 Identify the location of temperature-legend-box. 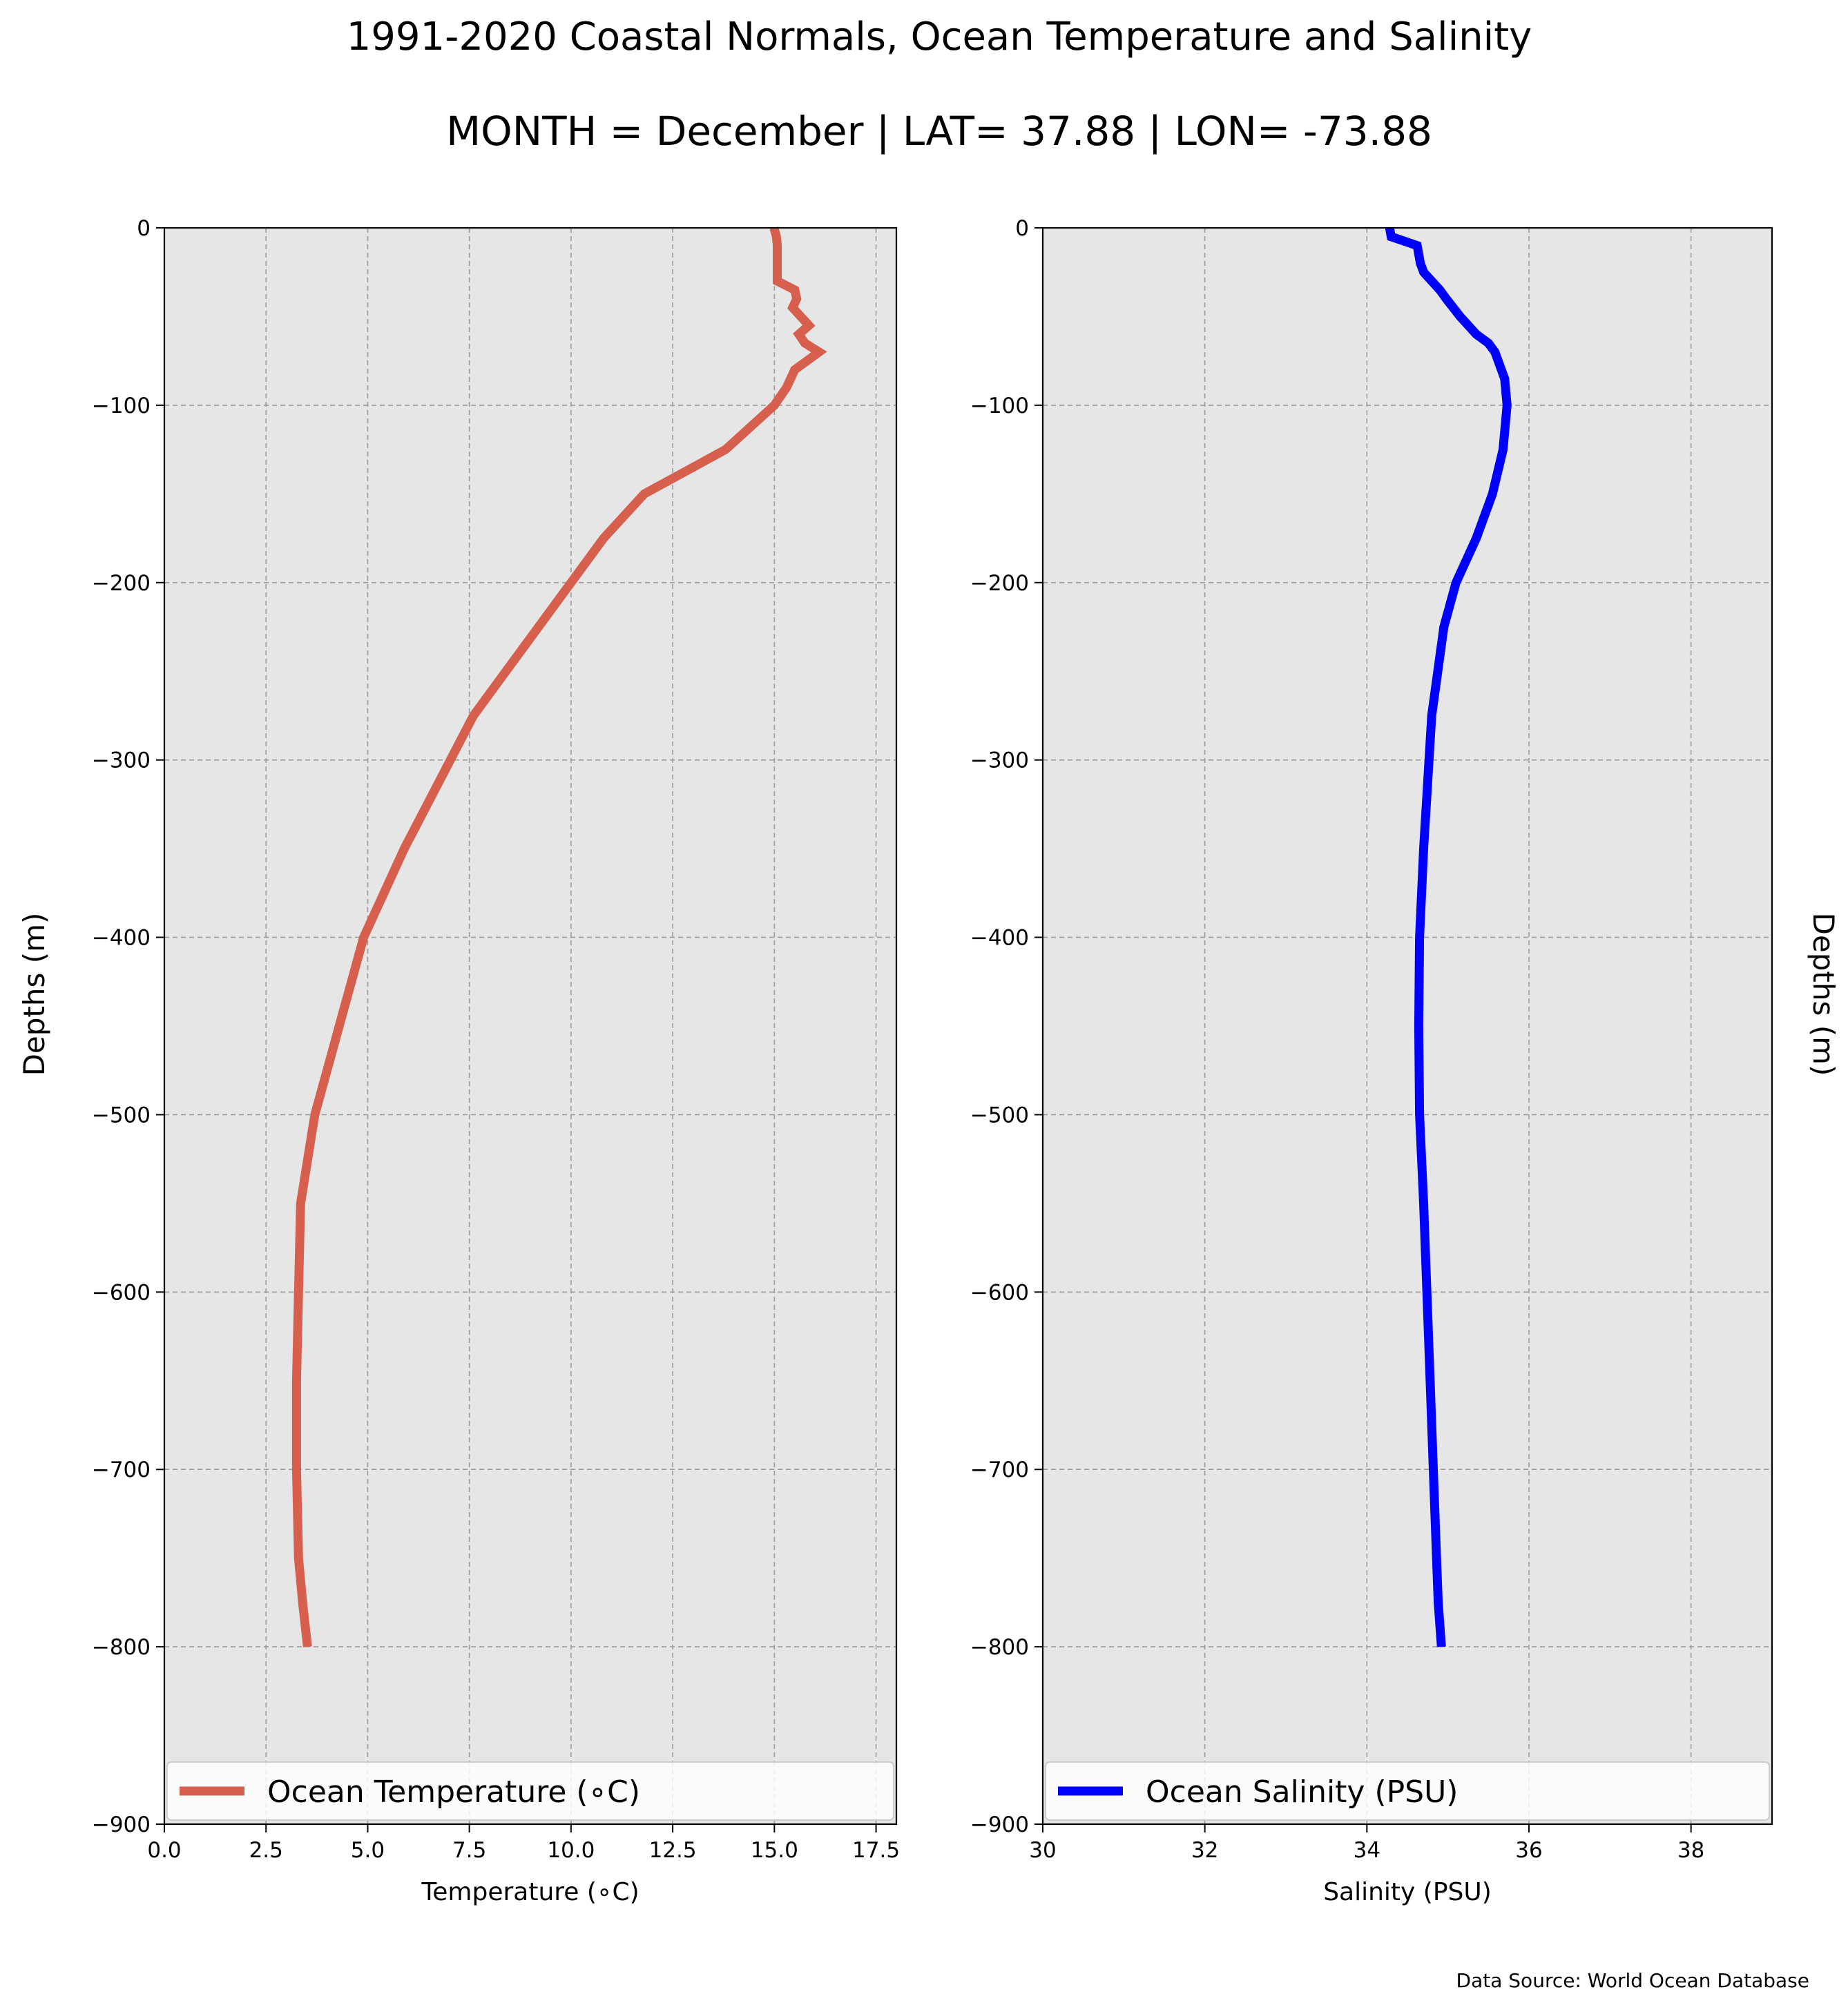
(530, 1791).